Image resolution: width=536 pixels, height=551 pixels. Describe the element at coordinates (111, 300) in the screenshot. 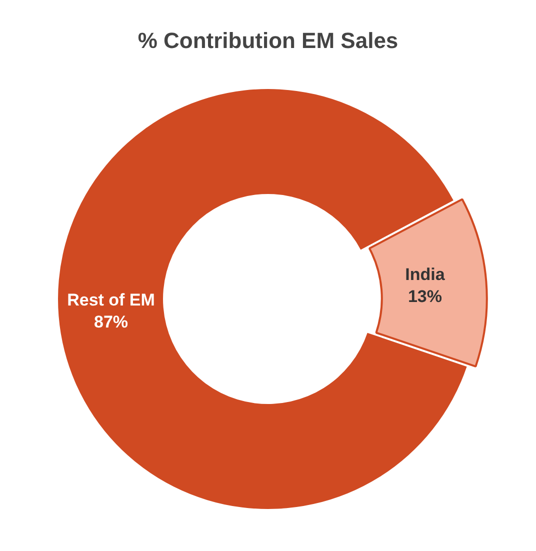

I see `slice-label: Rest of EM` at that location.